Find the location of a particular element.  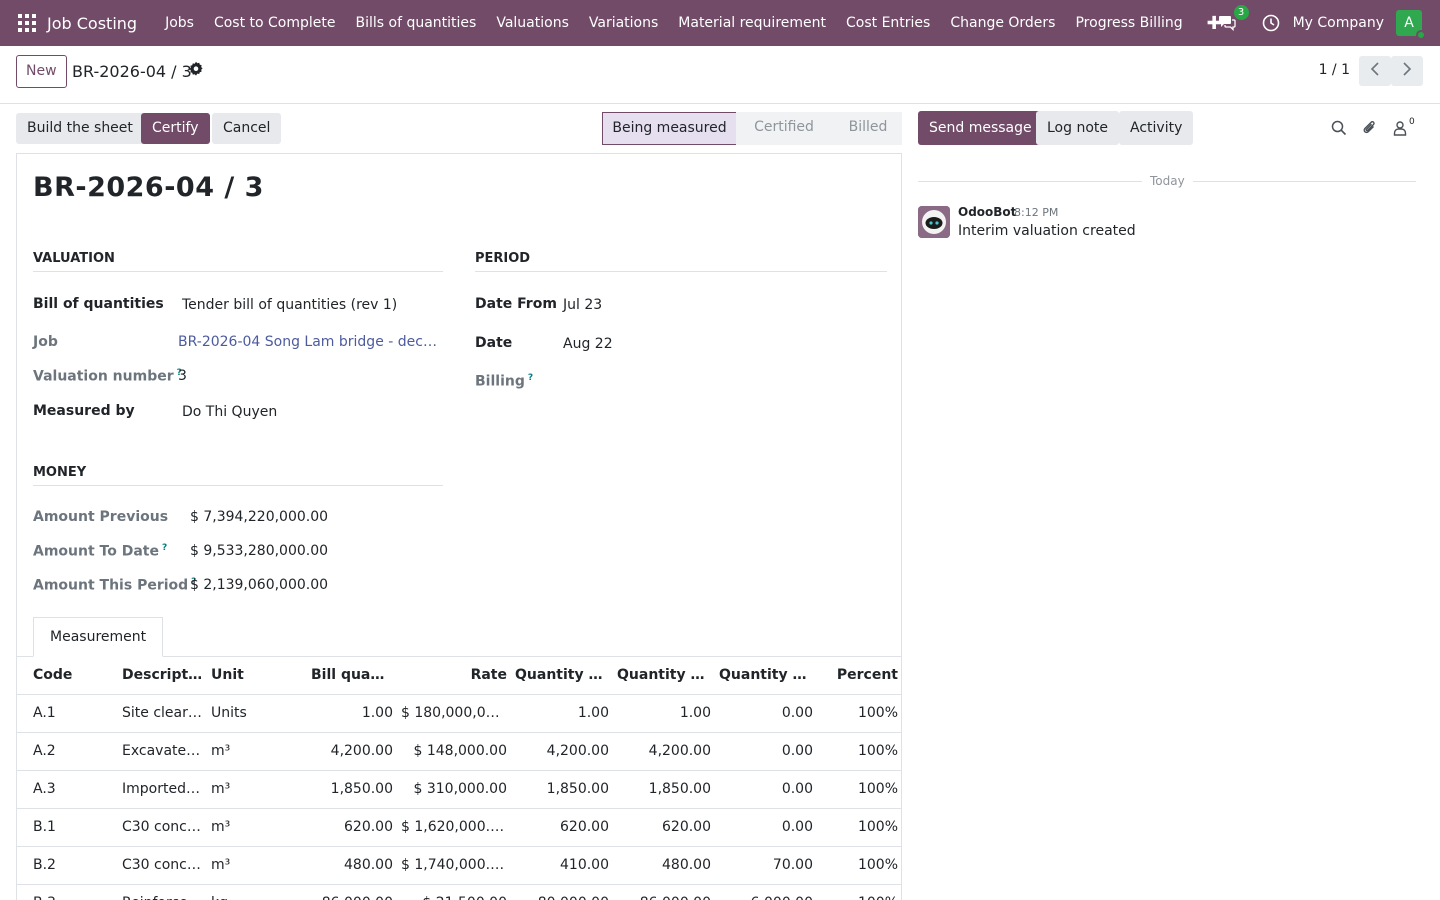

cell-quantity-previous: 1.00 is located at coordinates (562, 713).